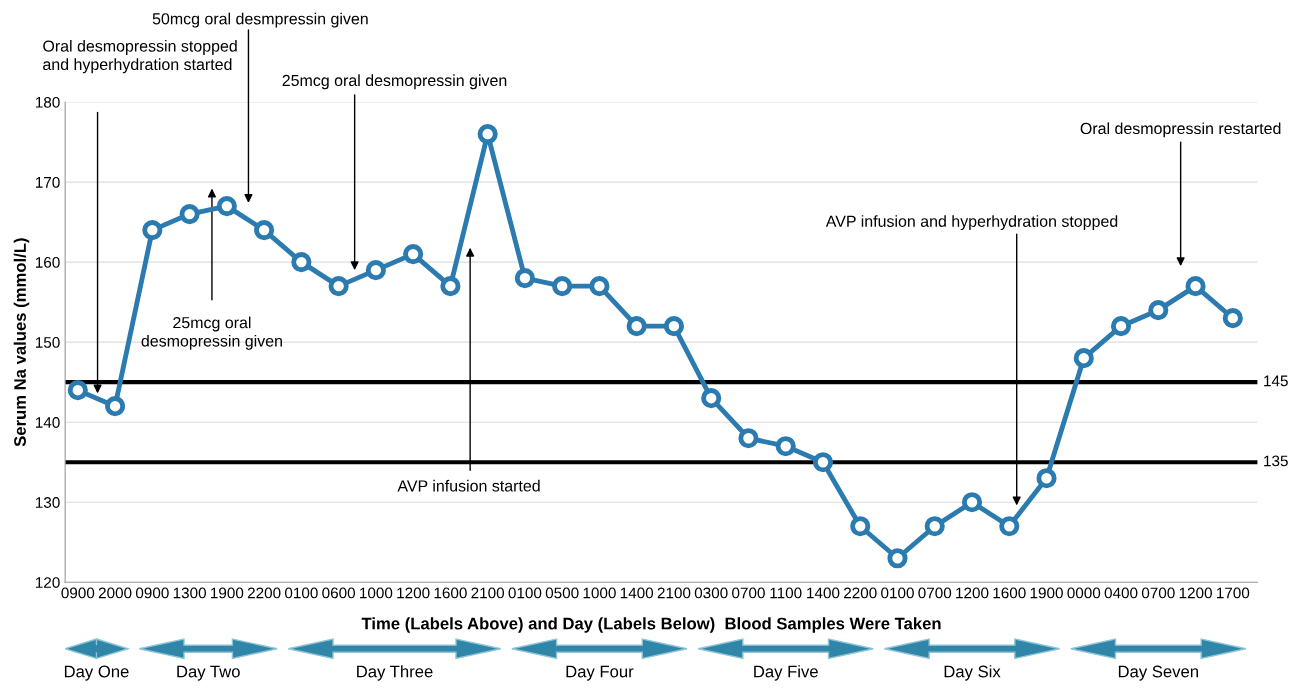 The width and height of the screenshot is (1303, 699). I want to click on x-tick-label: 0300, so click(711, 593).